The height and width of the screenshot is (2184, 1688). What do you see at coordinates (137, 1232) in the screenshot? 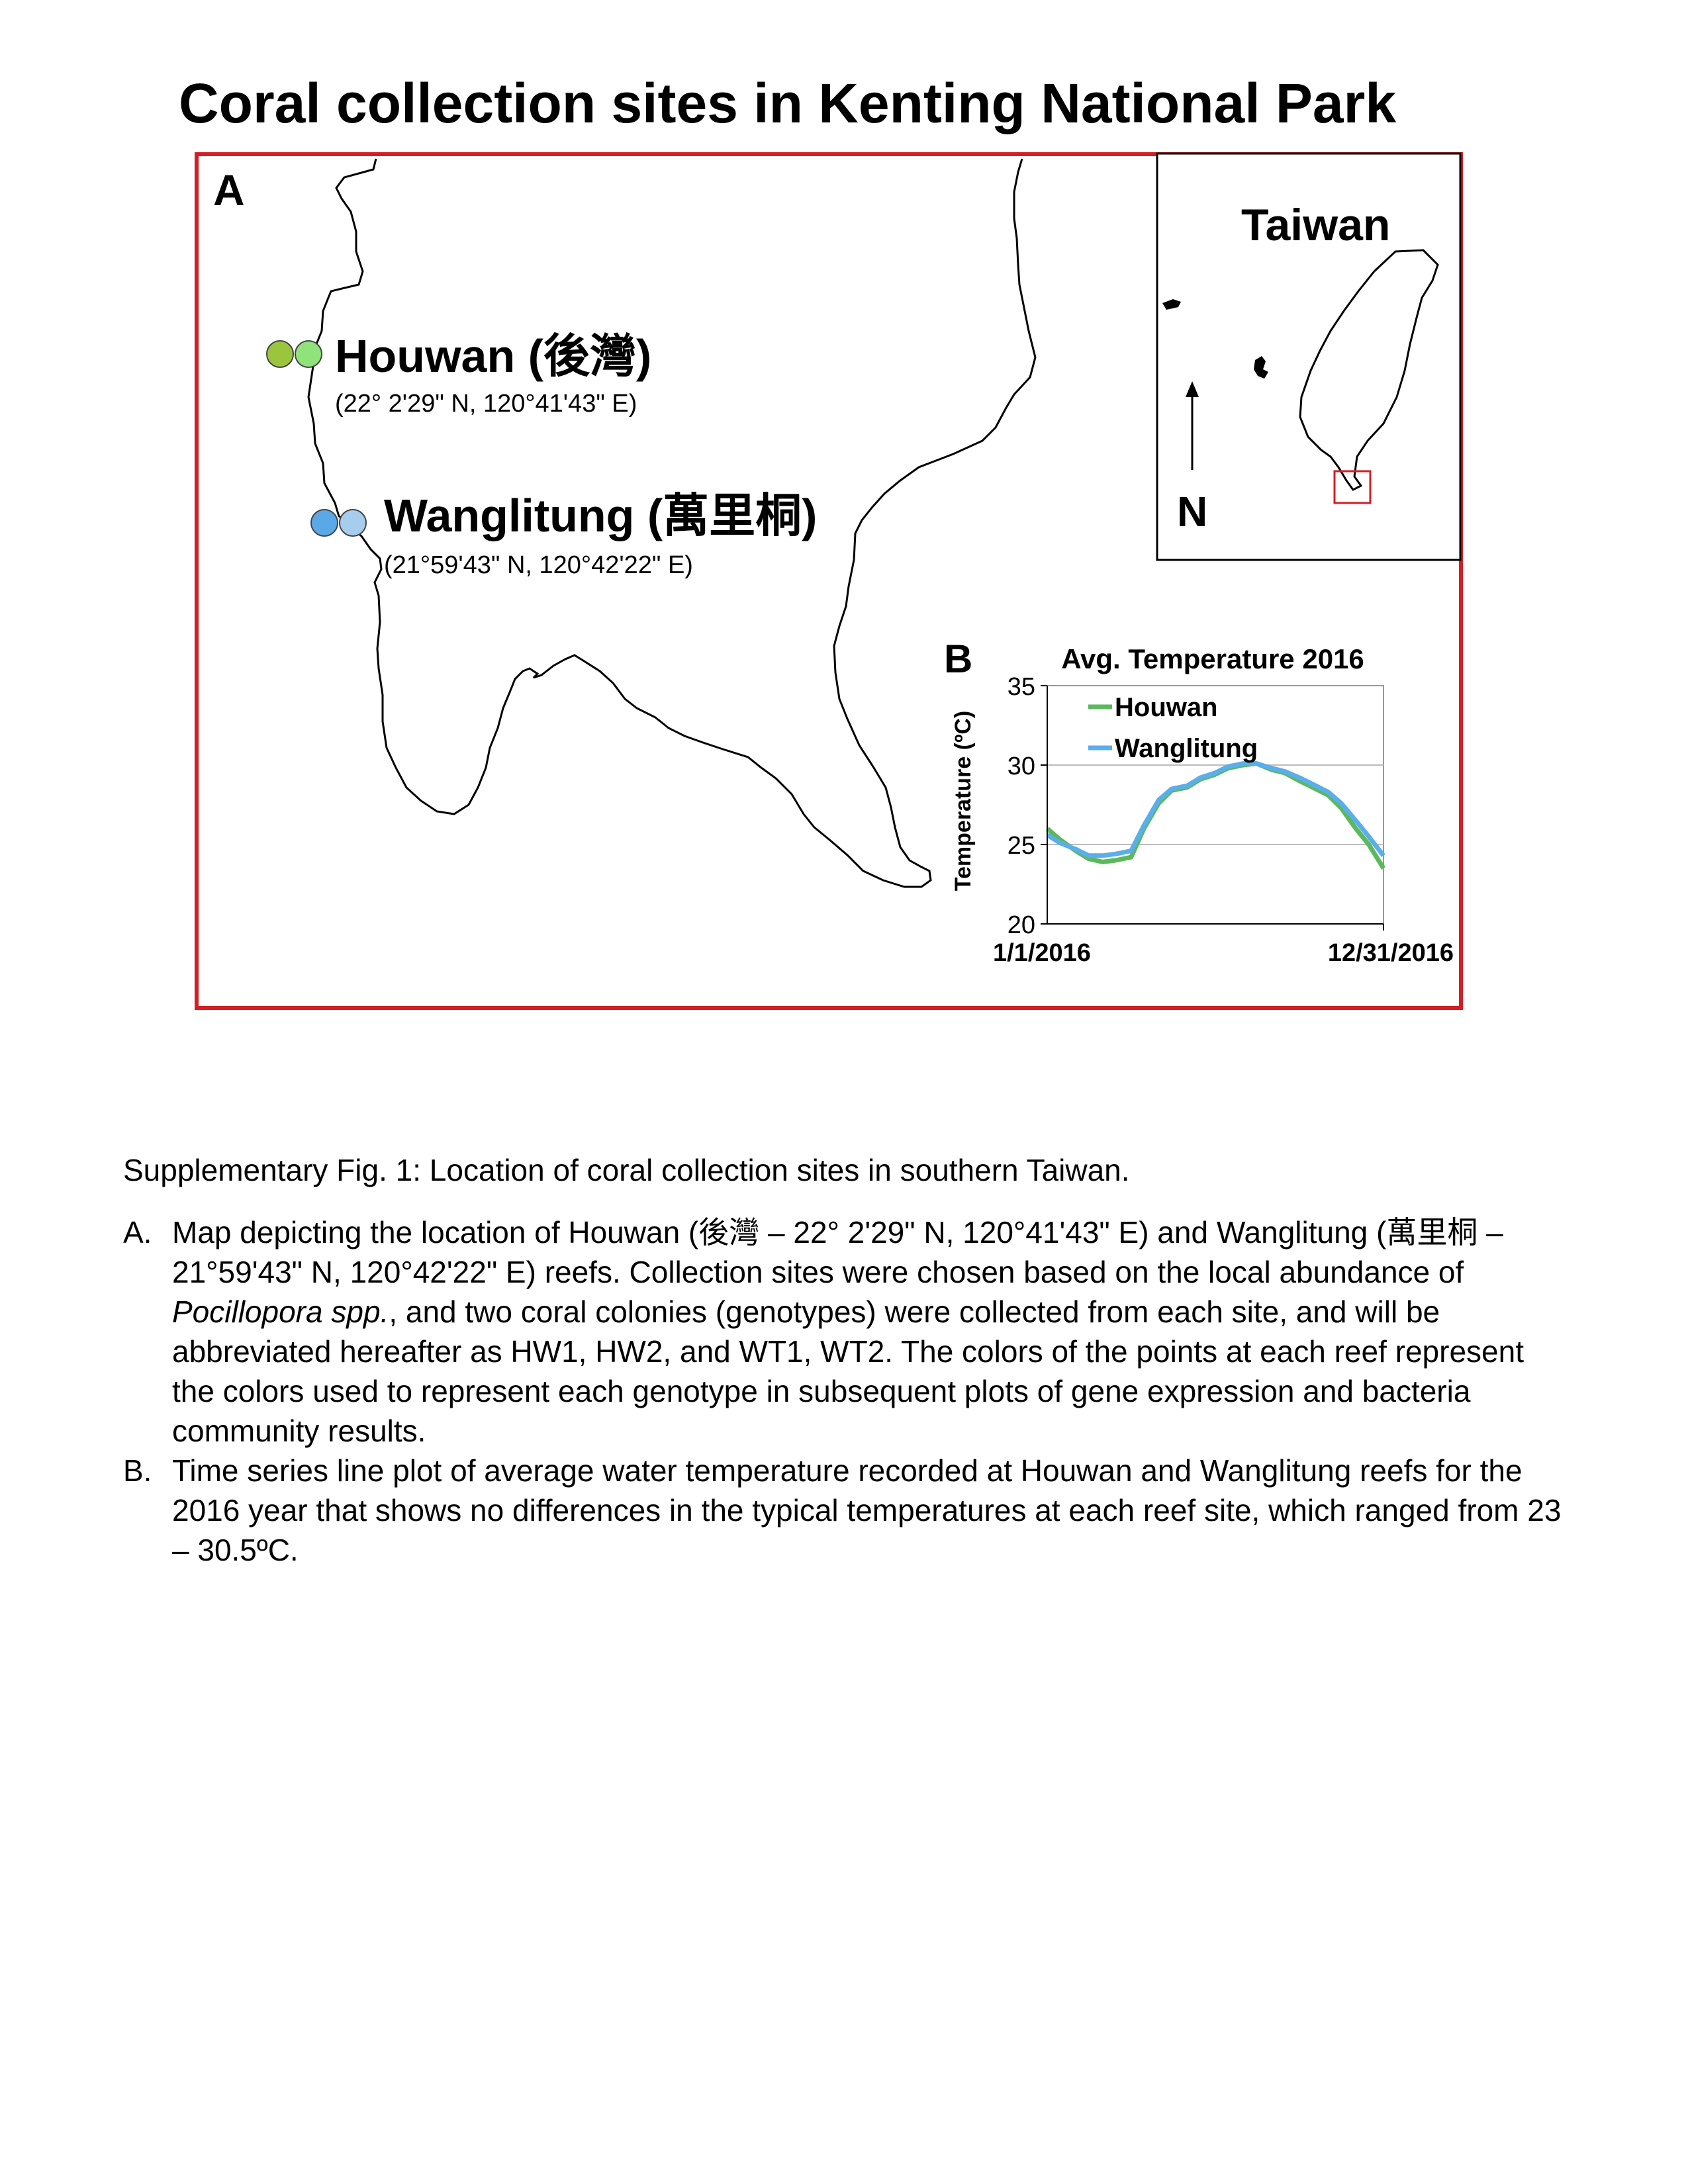
I see `caption-item-a-label: A.` at bounding box center [137, 1232].